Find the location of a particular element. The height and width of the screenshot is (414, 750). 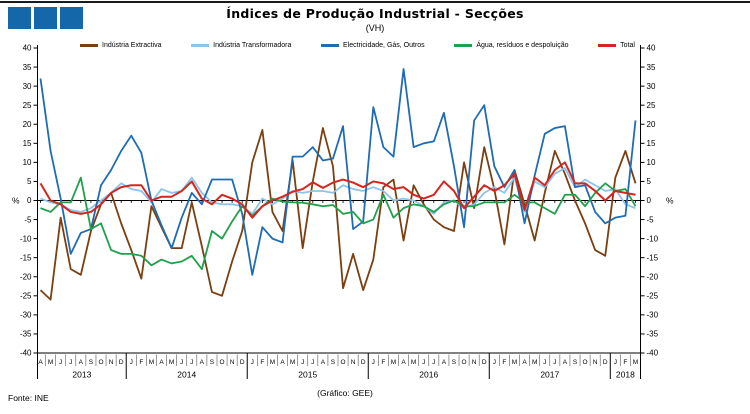

logo is located at coordinates (45, 18).